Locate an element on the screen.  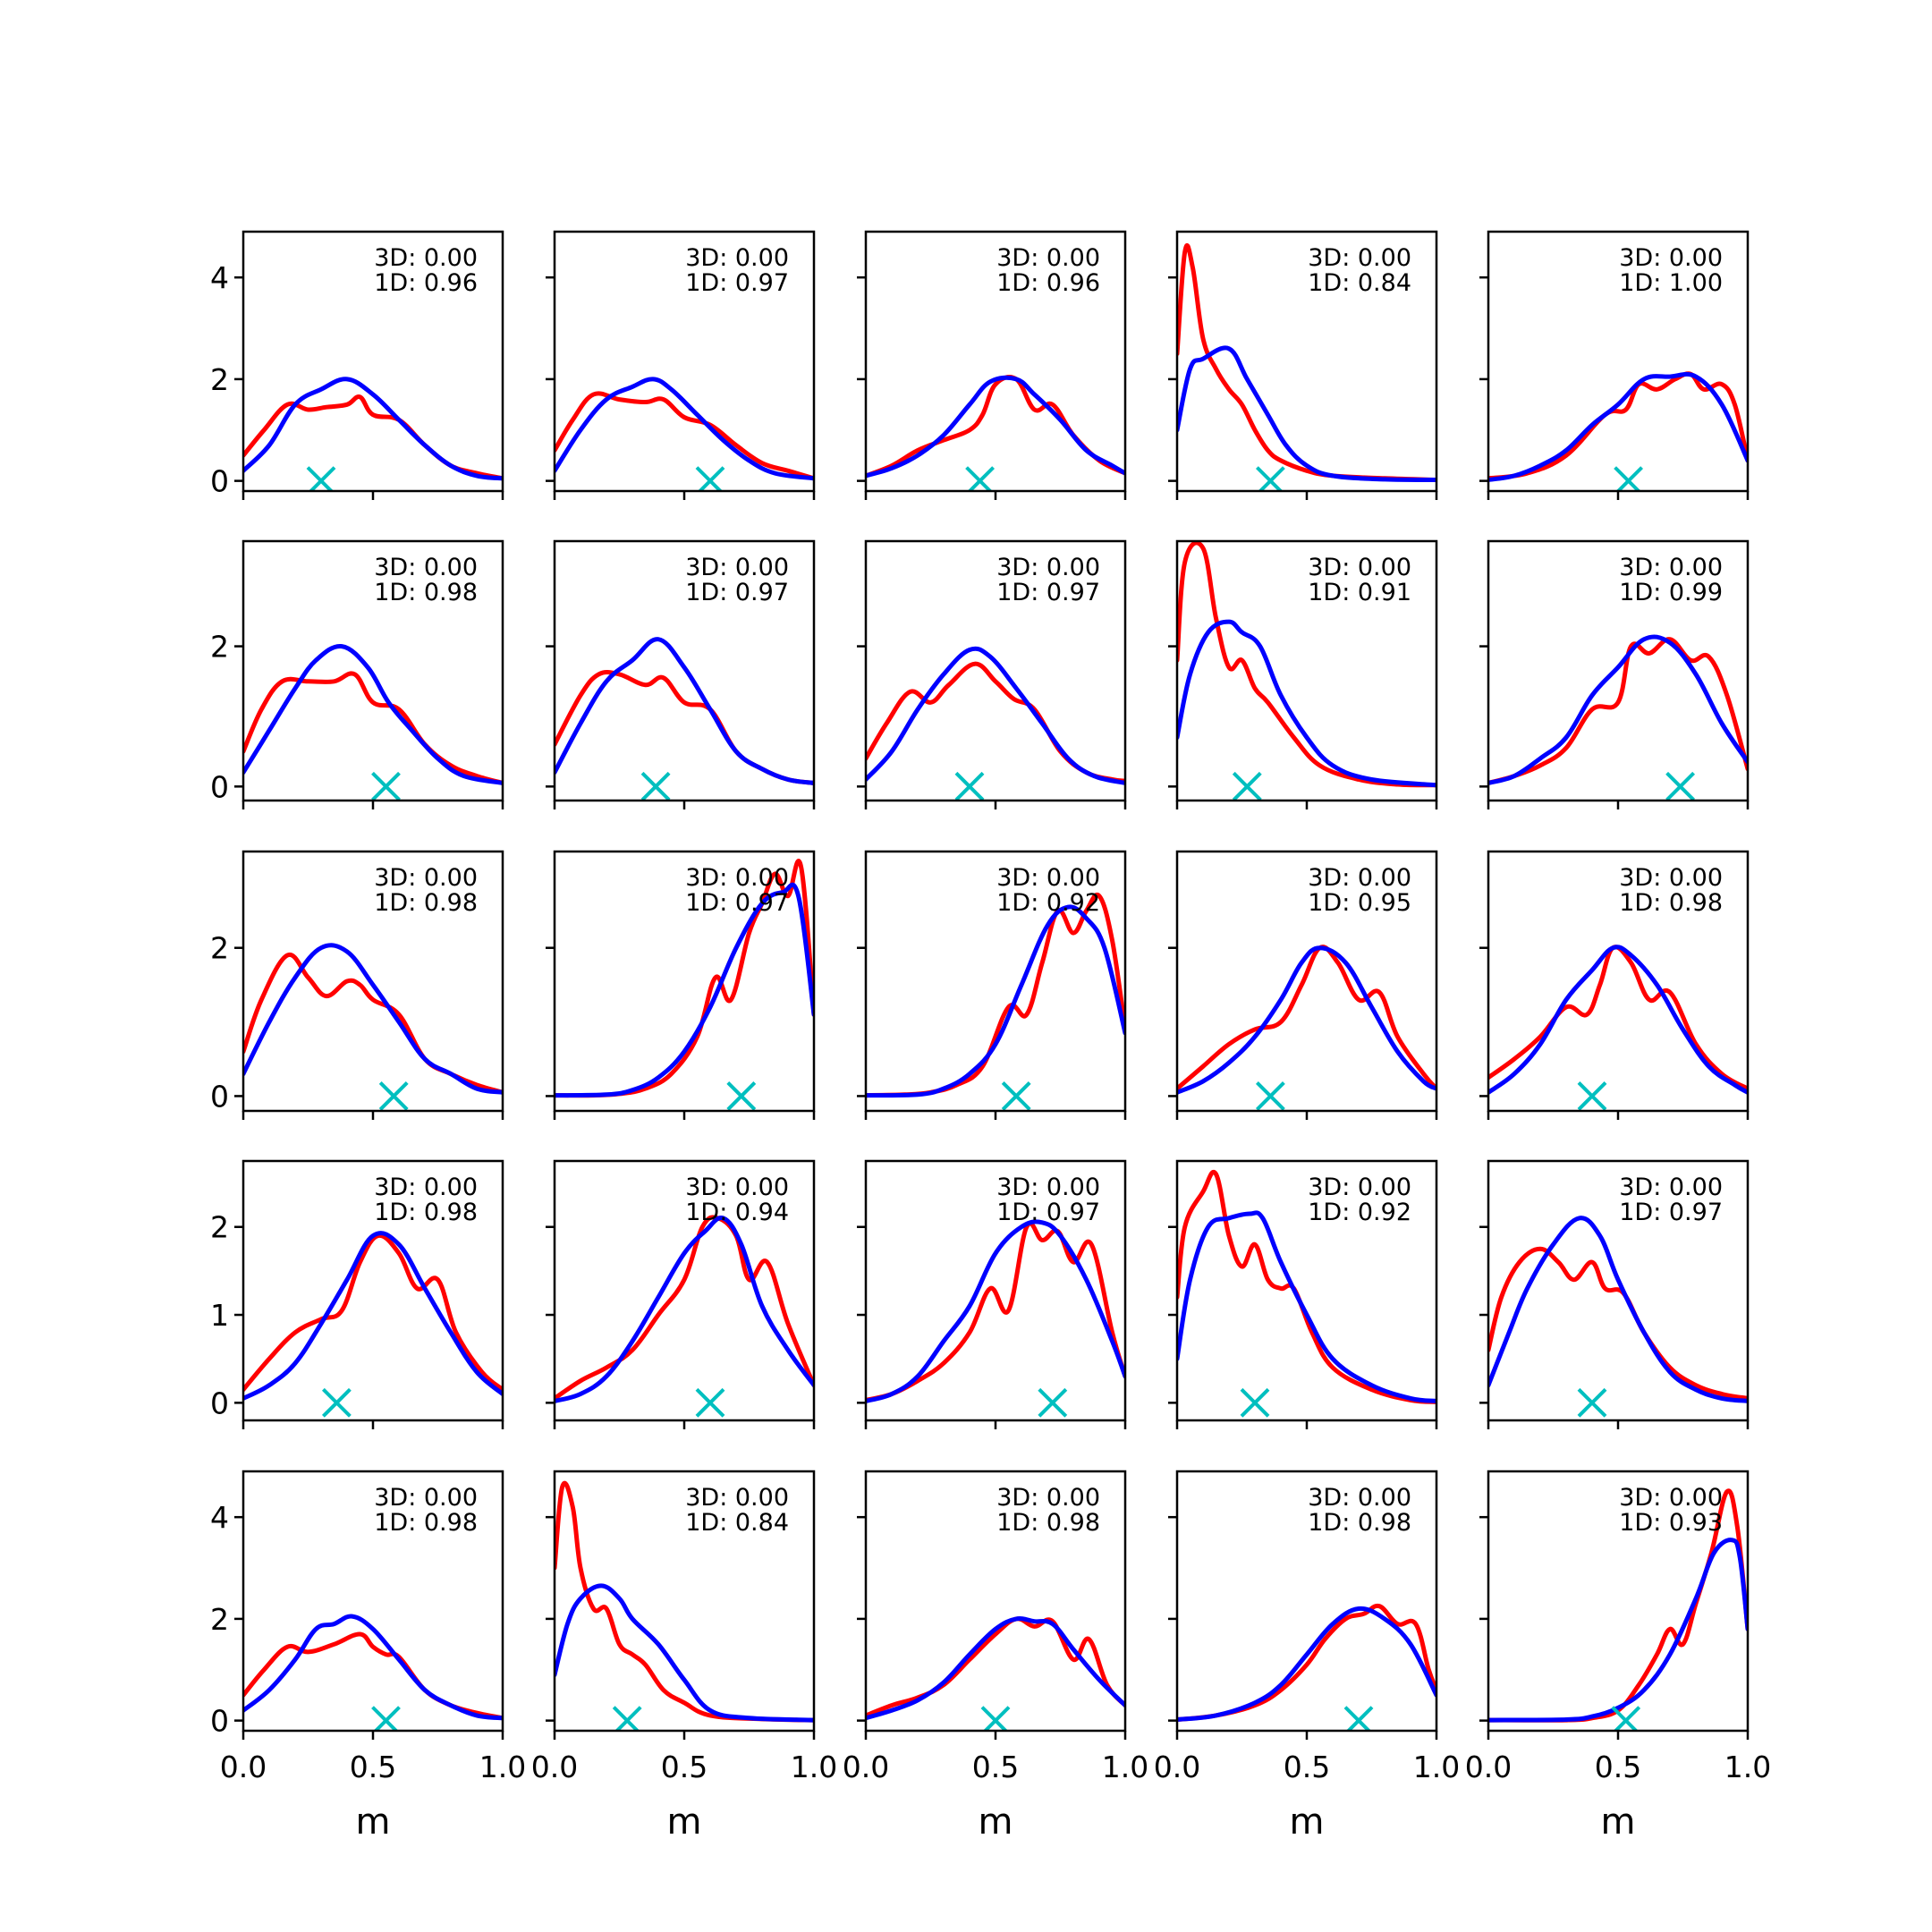
annotation-1d: 1D: 1.00 is located at coordinates (1671, 283).